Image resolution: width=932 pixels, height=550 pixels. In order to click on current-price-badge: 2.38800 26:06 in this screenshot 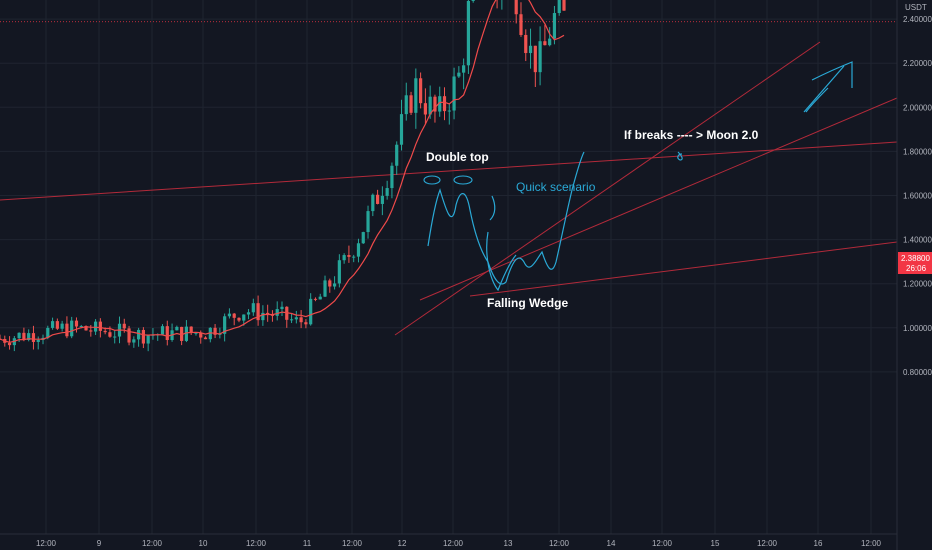, I will do `click(915, 263)`.